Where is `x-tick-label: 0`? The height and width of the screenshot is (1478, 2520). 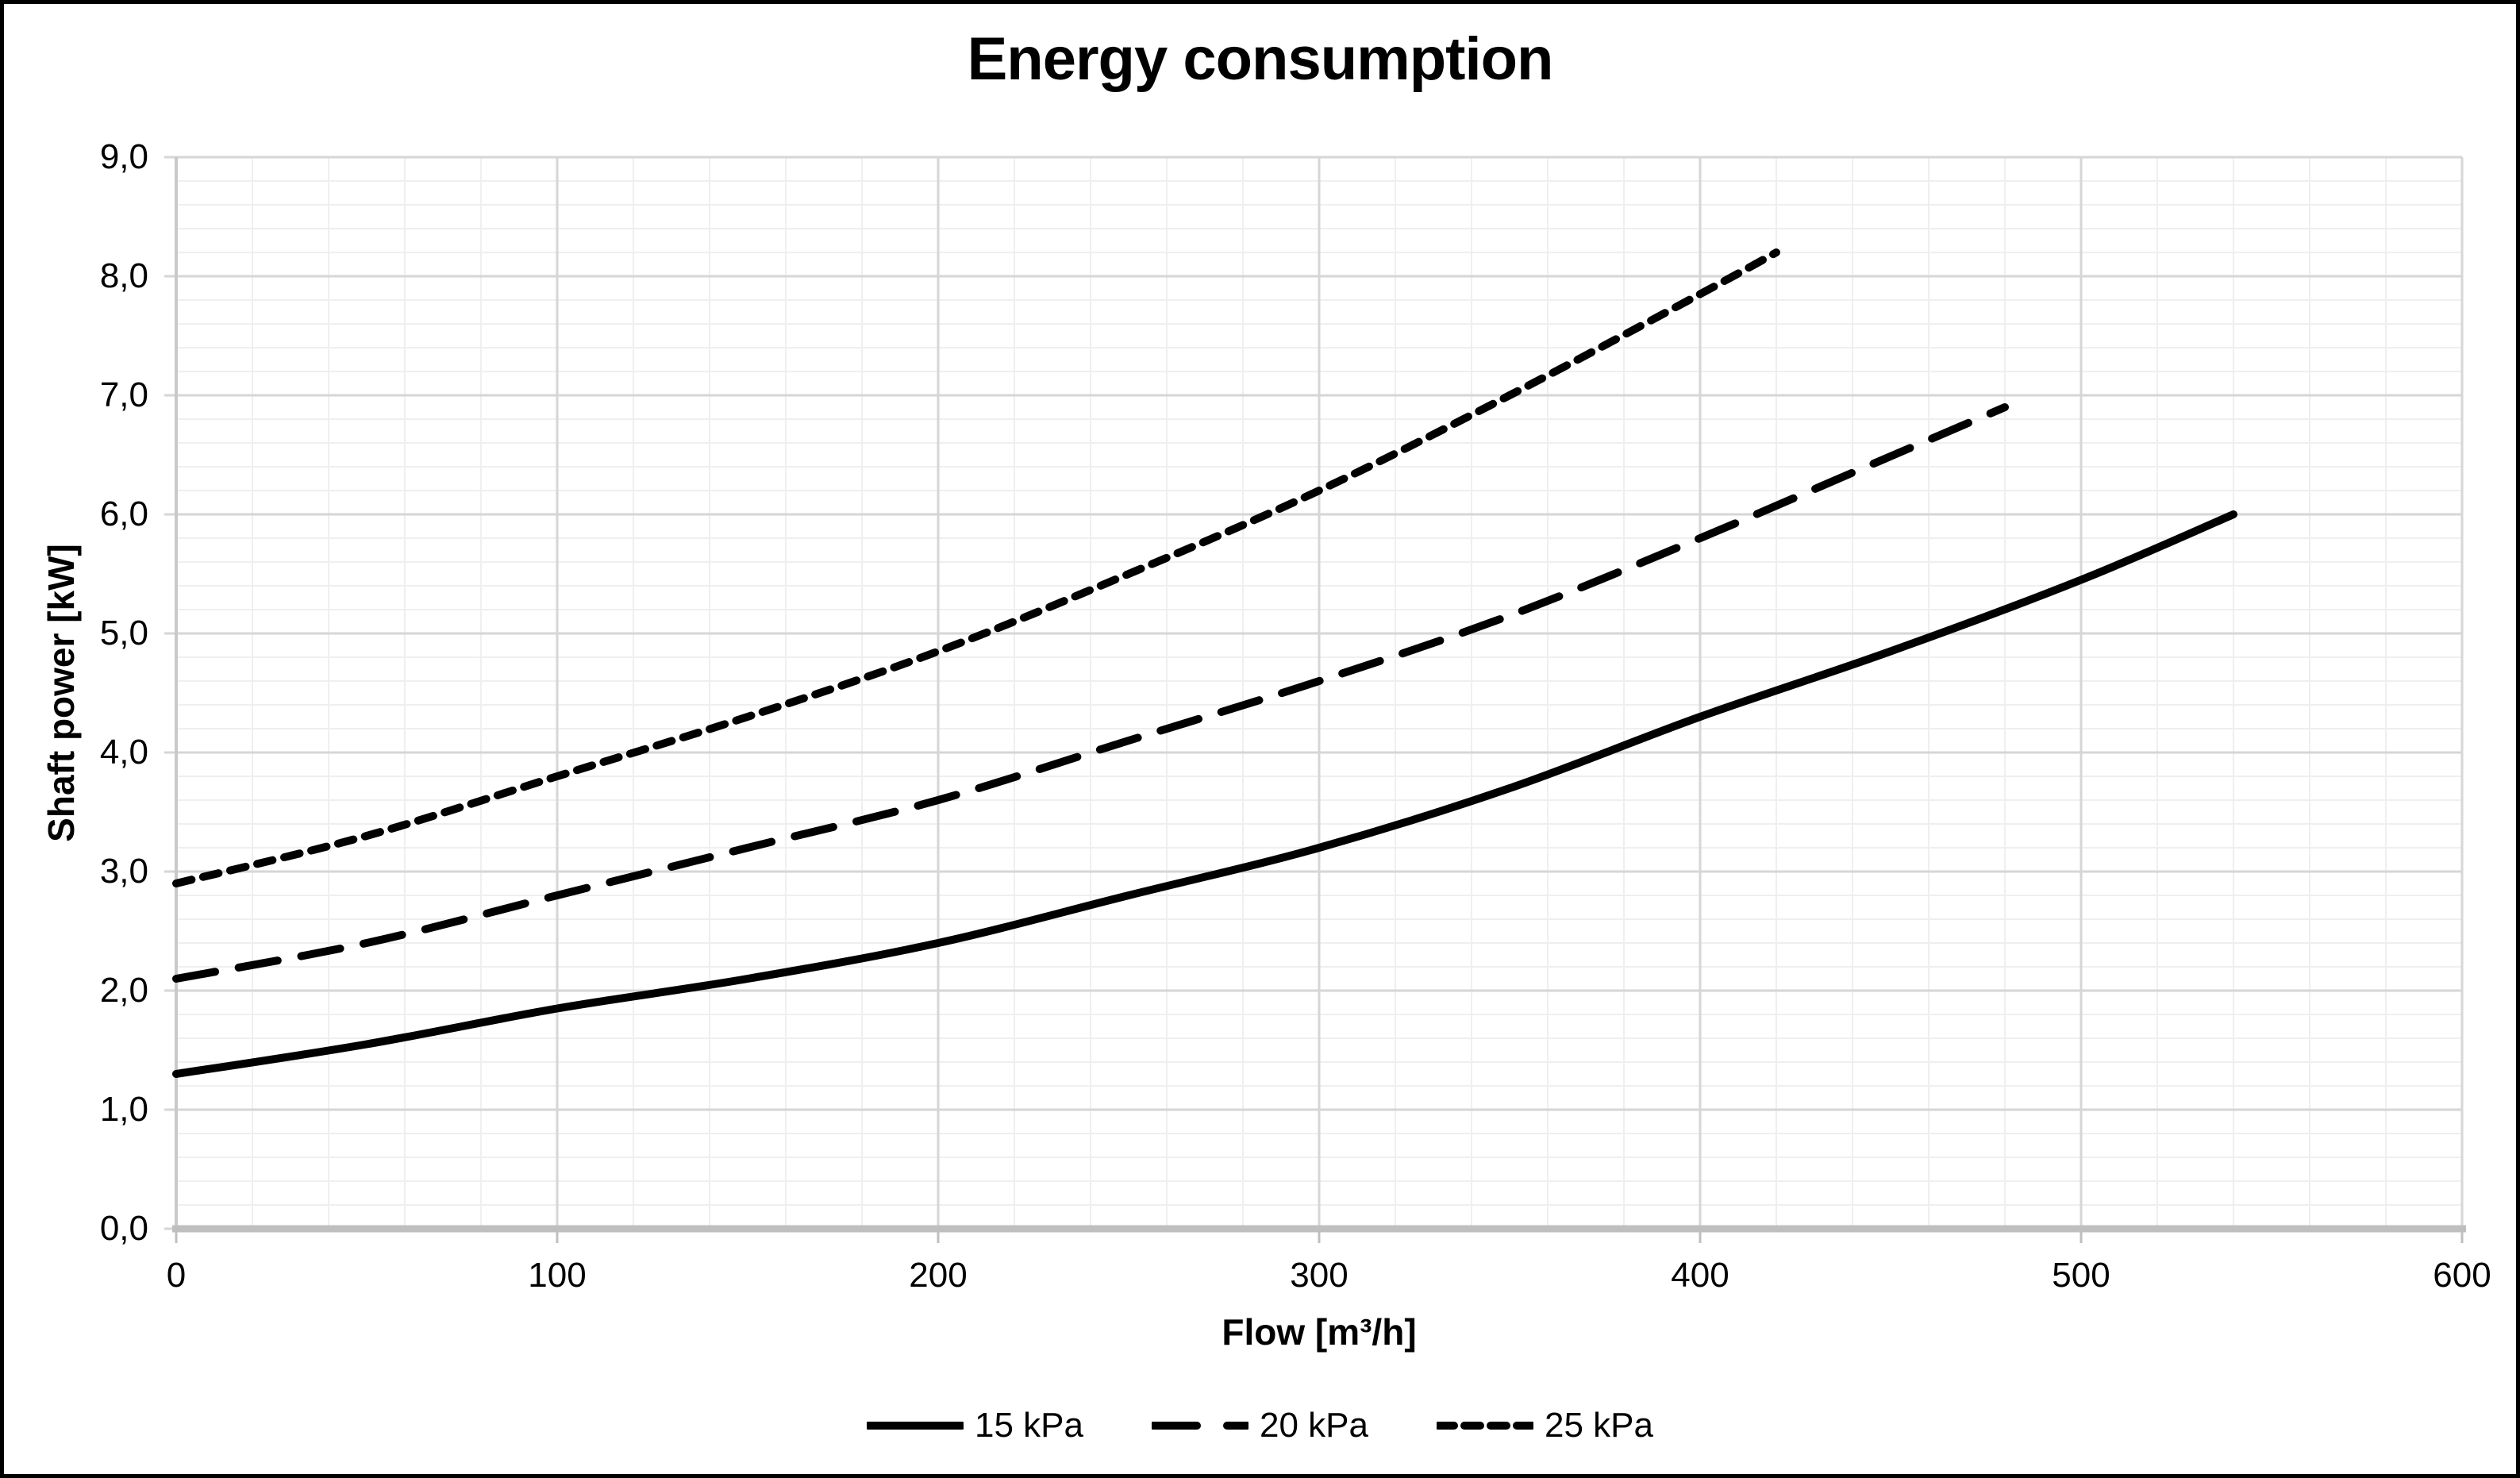
x-tick-label: 0 is located at coordinates (176, 1275).